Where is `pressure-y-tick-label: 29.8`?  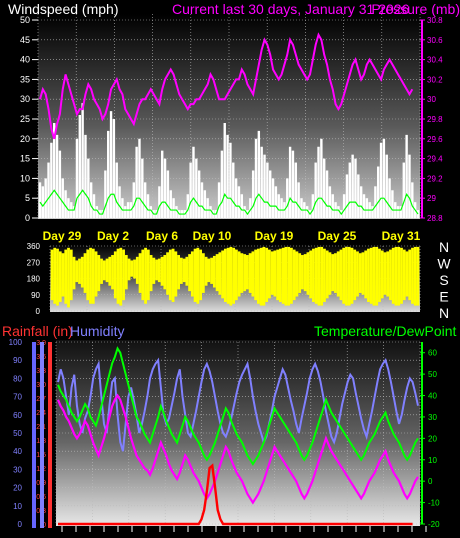 pressure-y-tick-label: 29.8 is located at coordinates (435, 119).